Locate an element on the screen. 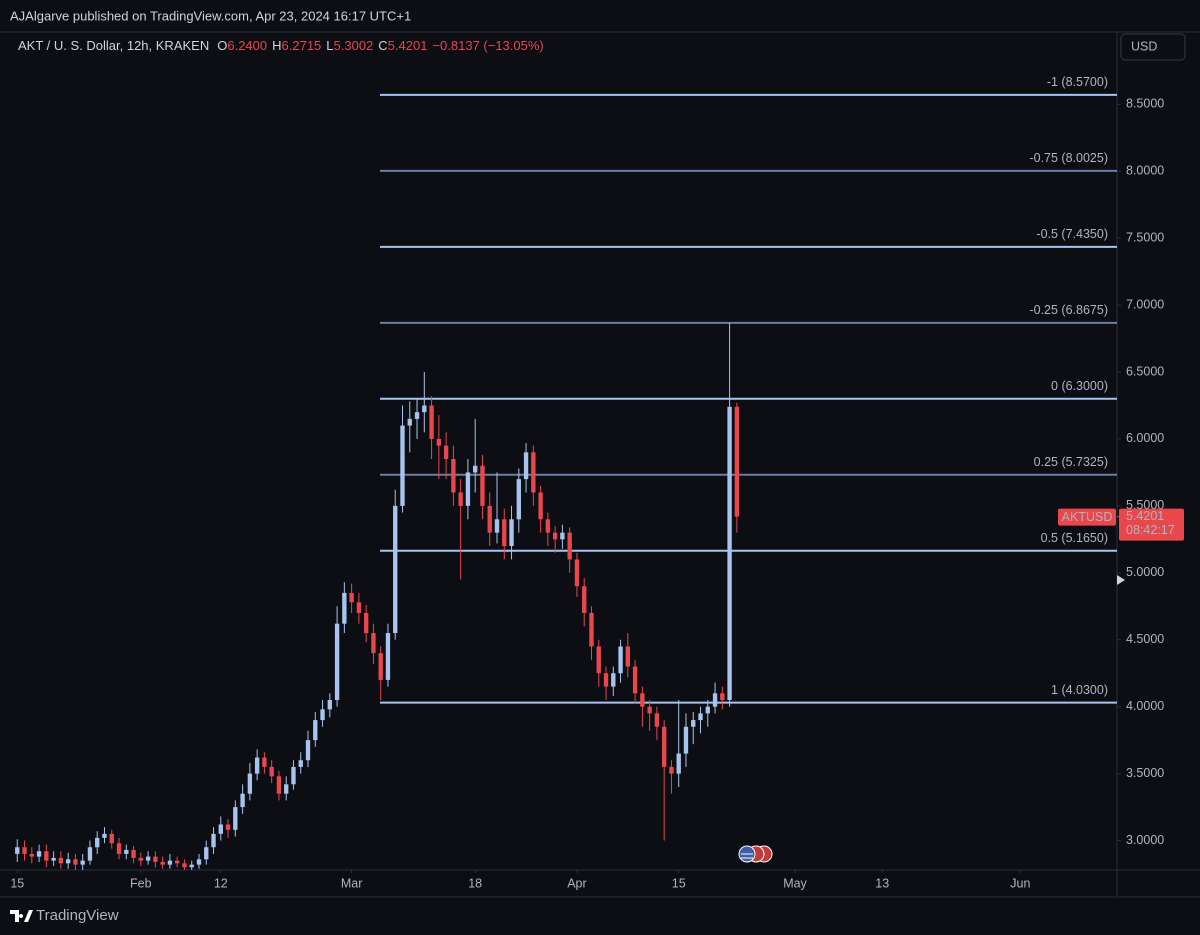 The image size is (1200, 935). fib-label: 0 (6.3000) is located at coordinates (1079, 386).